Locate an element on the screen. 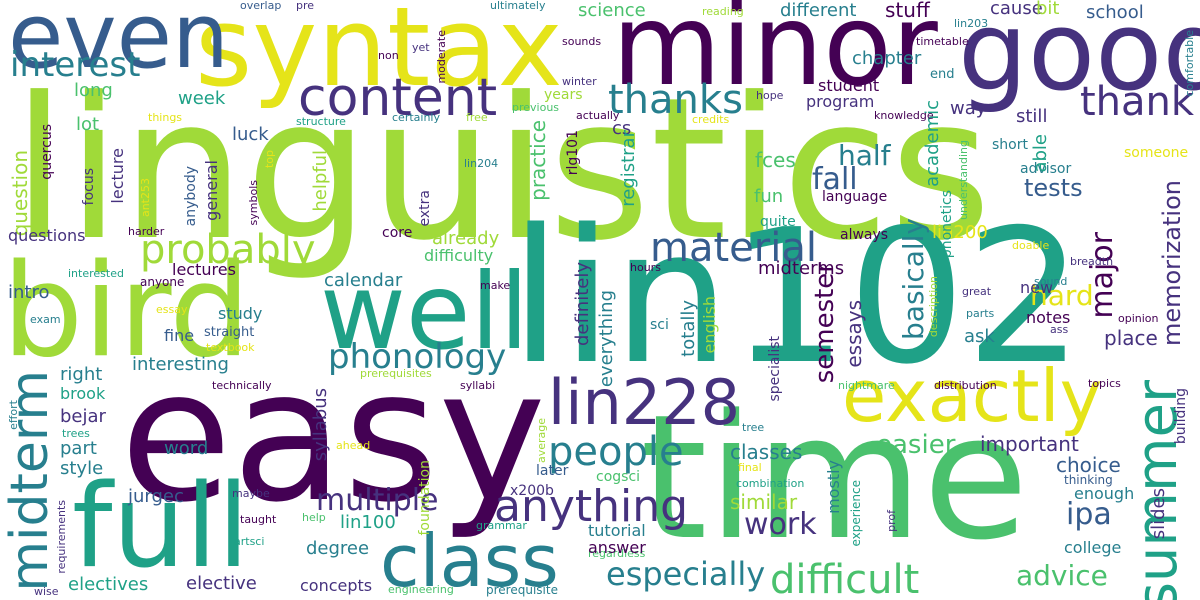 Image resolution: width=1200 pixels, height=600 pixels. word-fine: fine is located at coordinates (179, 335).